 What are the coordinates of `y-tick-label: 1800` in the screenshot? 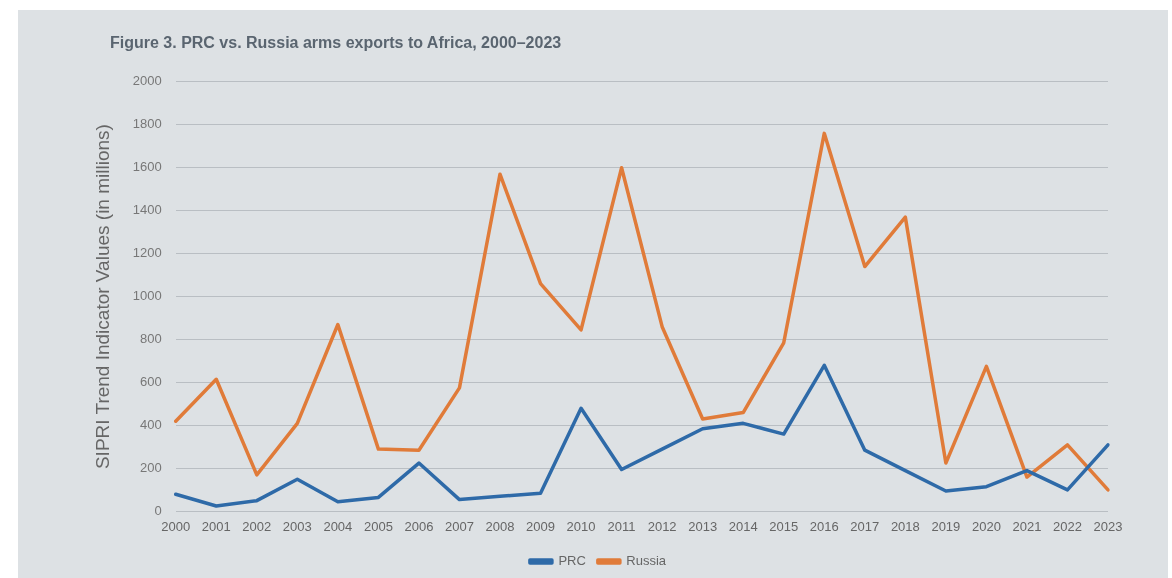 It's located at (147, 124).